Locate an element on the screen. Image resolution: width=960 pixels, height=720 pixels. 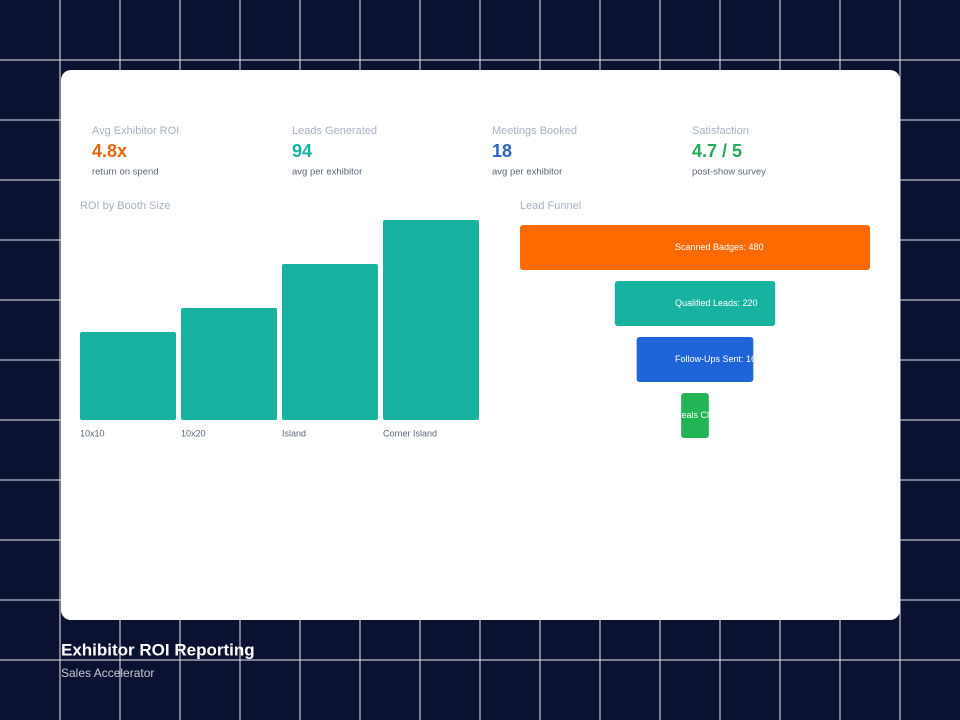
page-title: Exhibitor ROI Reporting is located at coordinates (158, 649).